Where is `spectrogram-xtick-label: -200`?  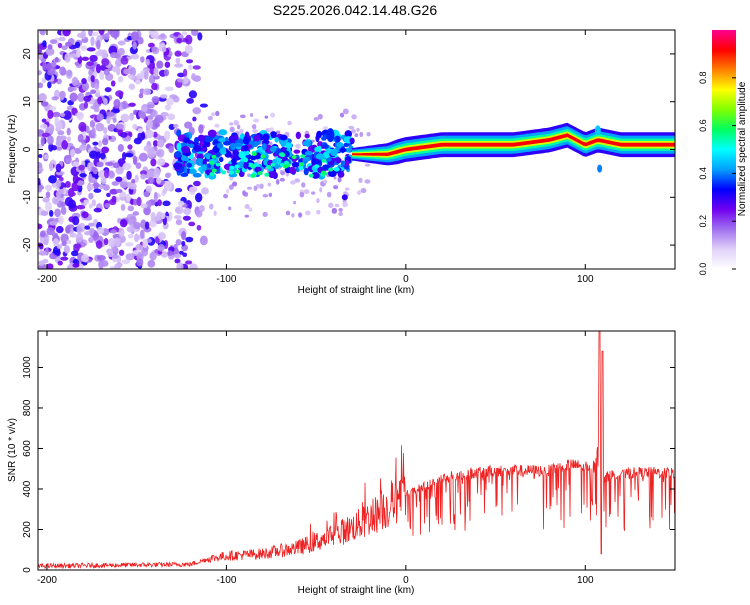
spectrogram-xtick-label: -200 is located at coordinates (47, 279).